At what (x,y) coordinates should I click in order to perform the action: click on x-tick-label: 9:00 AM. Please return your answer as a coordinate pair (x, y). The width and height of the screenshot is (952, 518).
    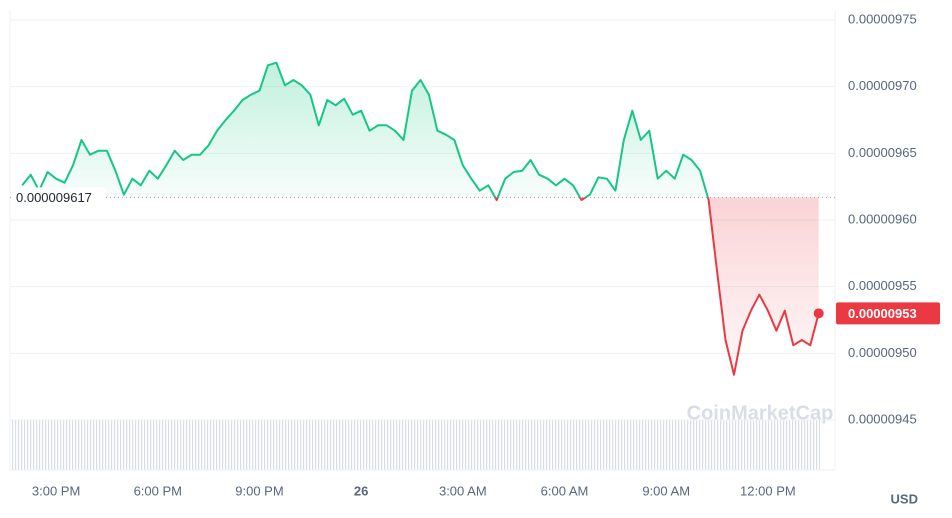
    Looking at the image, I should click on (666, 490).